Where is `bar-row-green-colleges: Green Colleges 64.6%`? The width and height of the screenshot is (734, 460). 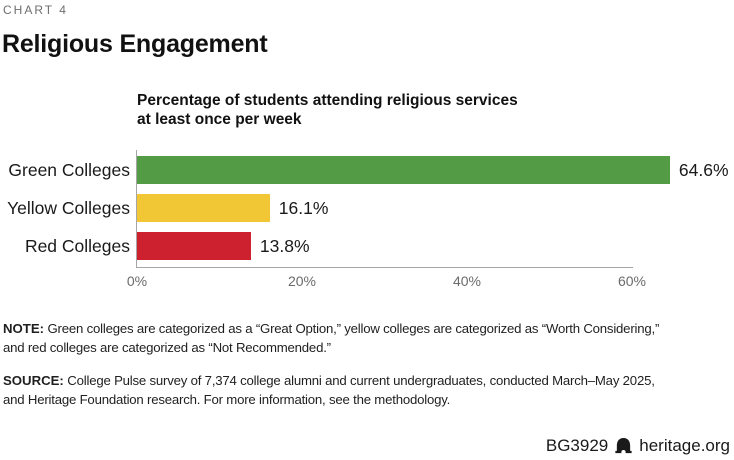
bar-row-green-colleges: Green Colleges 64.6% is located at coordinates (367, 170).